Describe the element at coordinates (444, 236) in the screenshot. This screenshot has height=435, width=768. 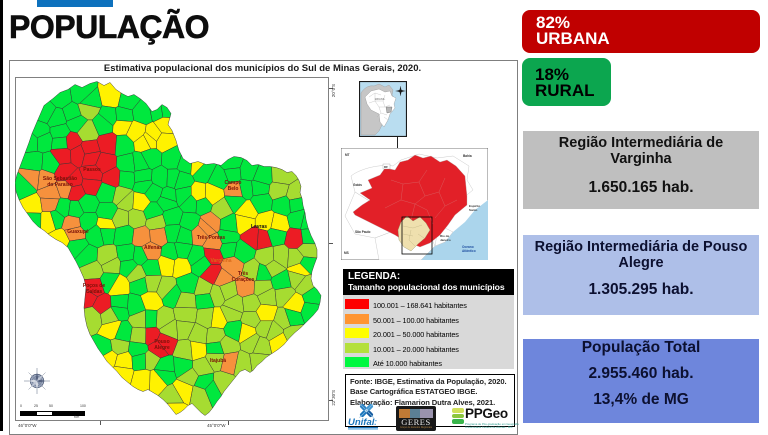
I see `svg-text: Rio de` at that location.